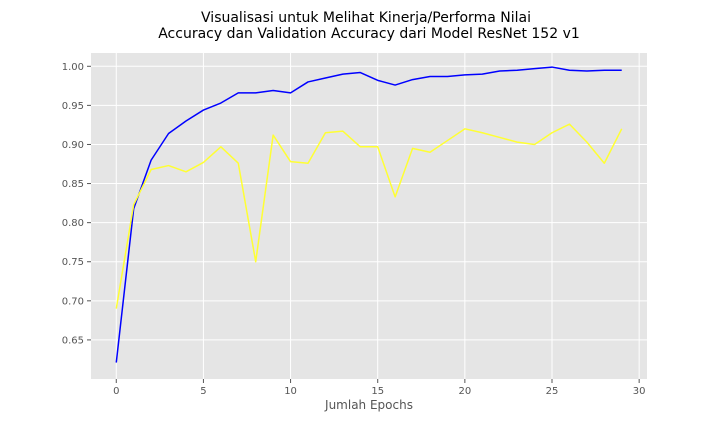 The image size is (720, 432). I want to click on x-tick-label: 0, so click(116, 391).